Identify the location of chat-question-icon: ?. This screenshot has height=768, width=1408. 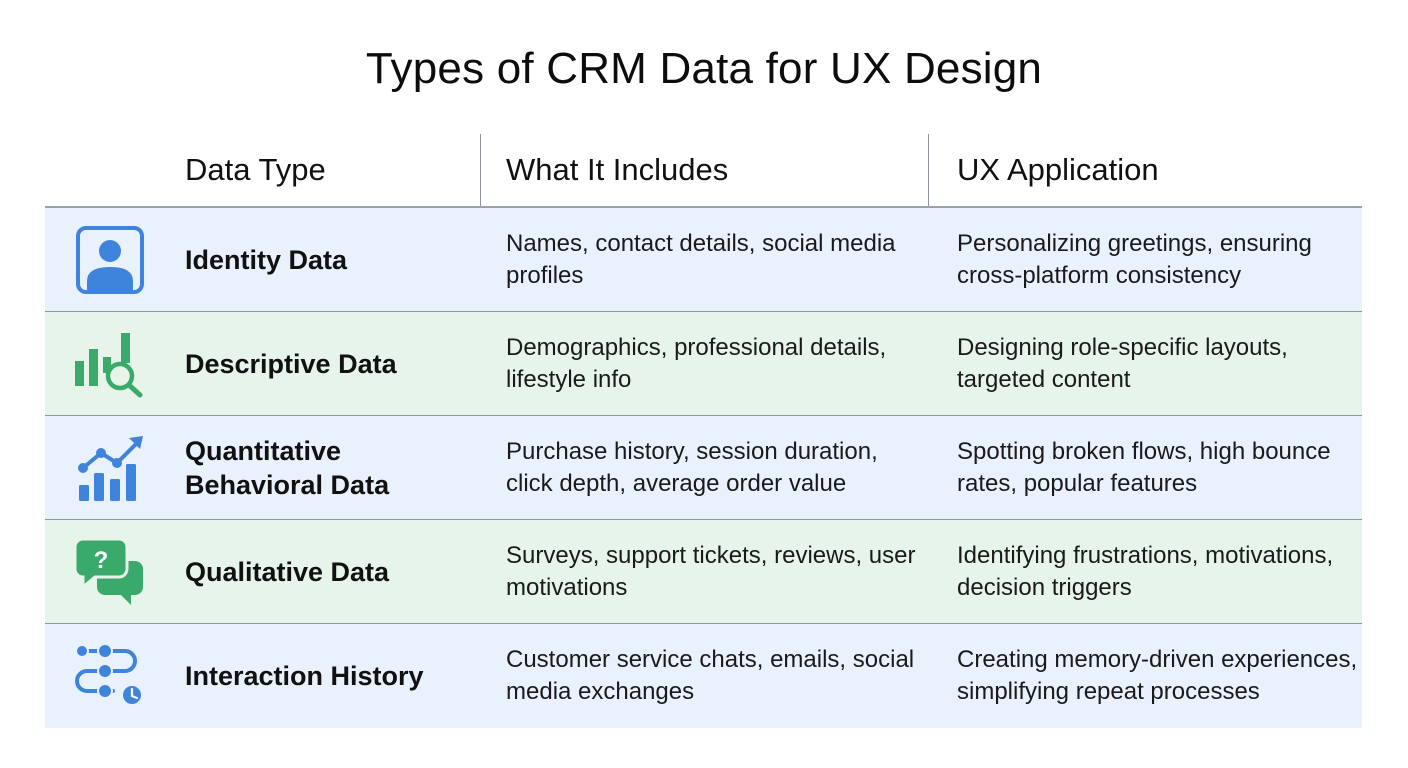
(110, 572).